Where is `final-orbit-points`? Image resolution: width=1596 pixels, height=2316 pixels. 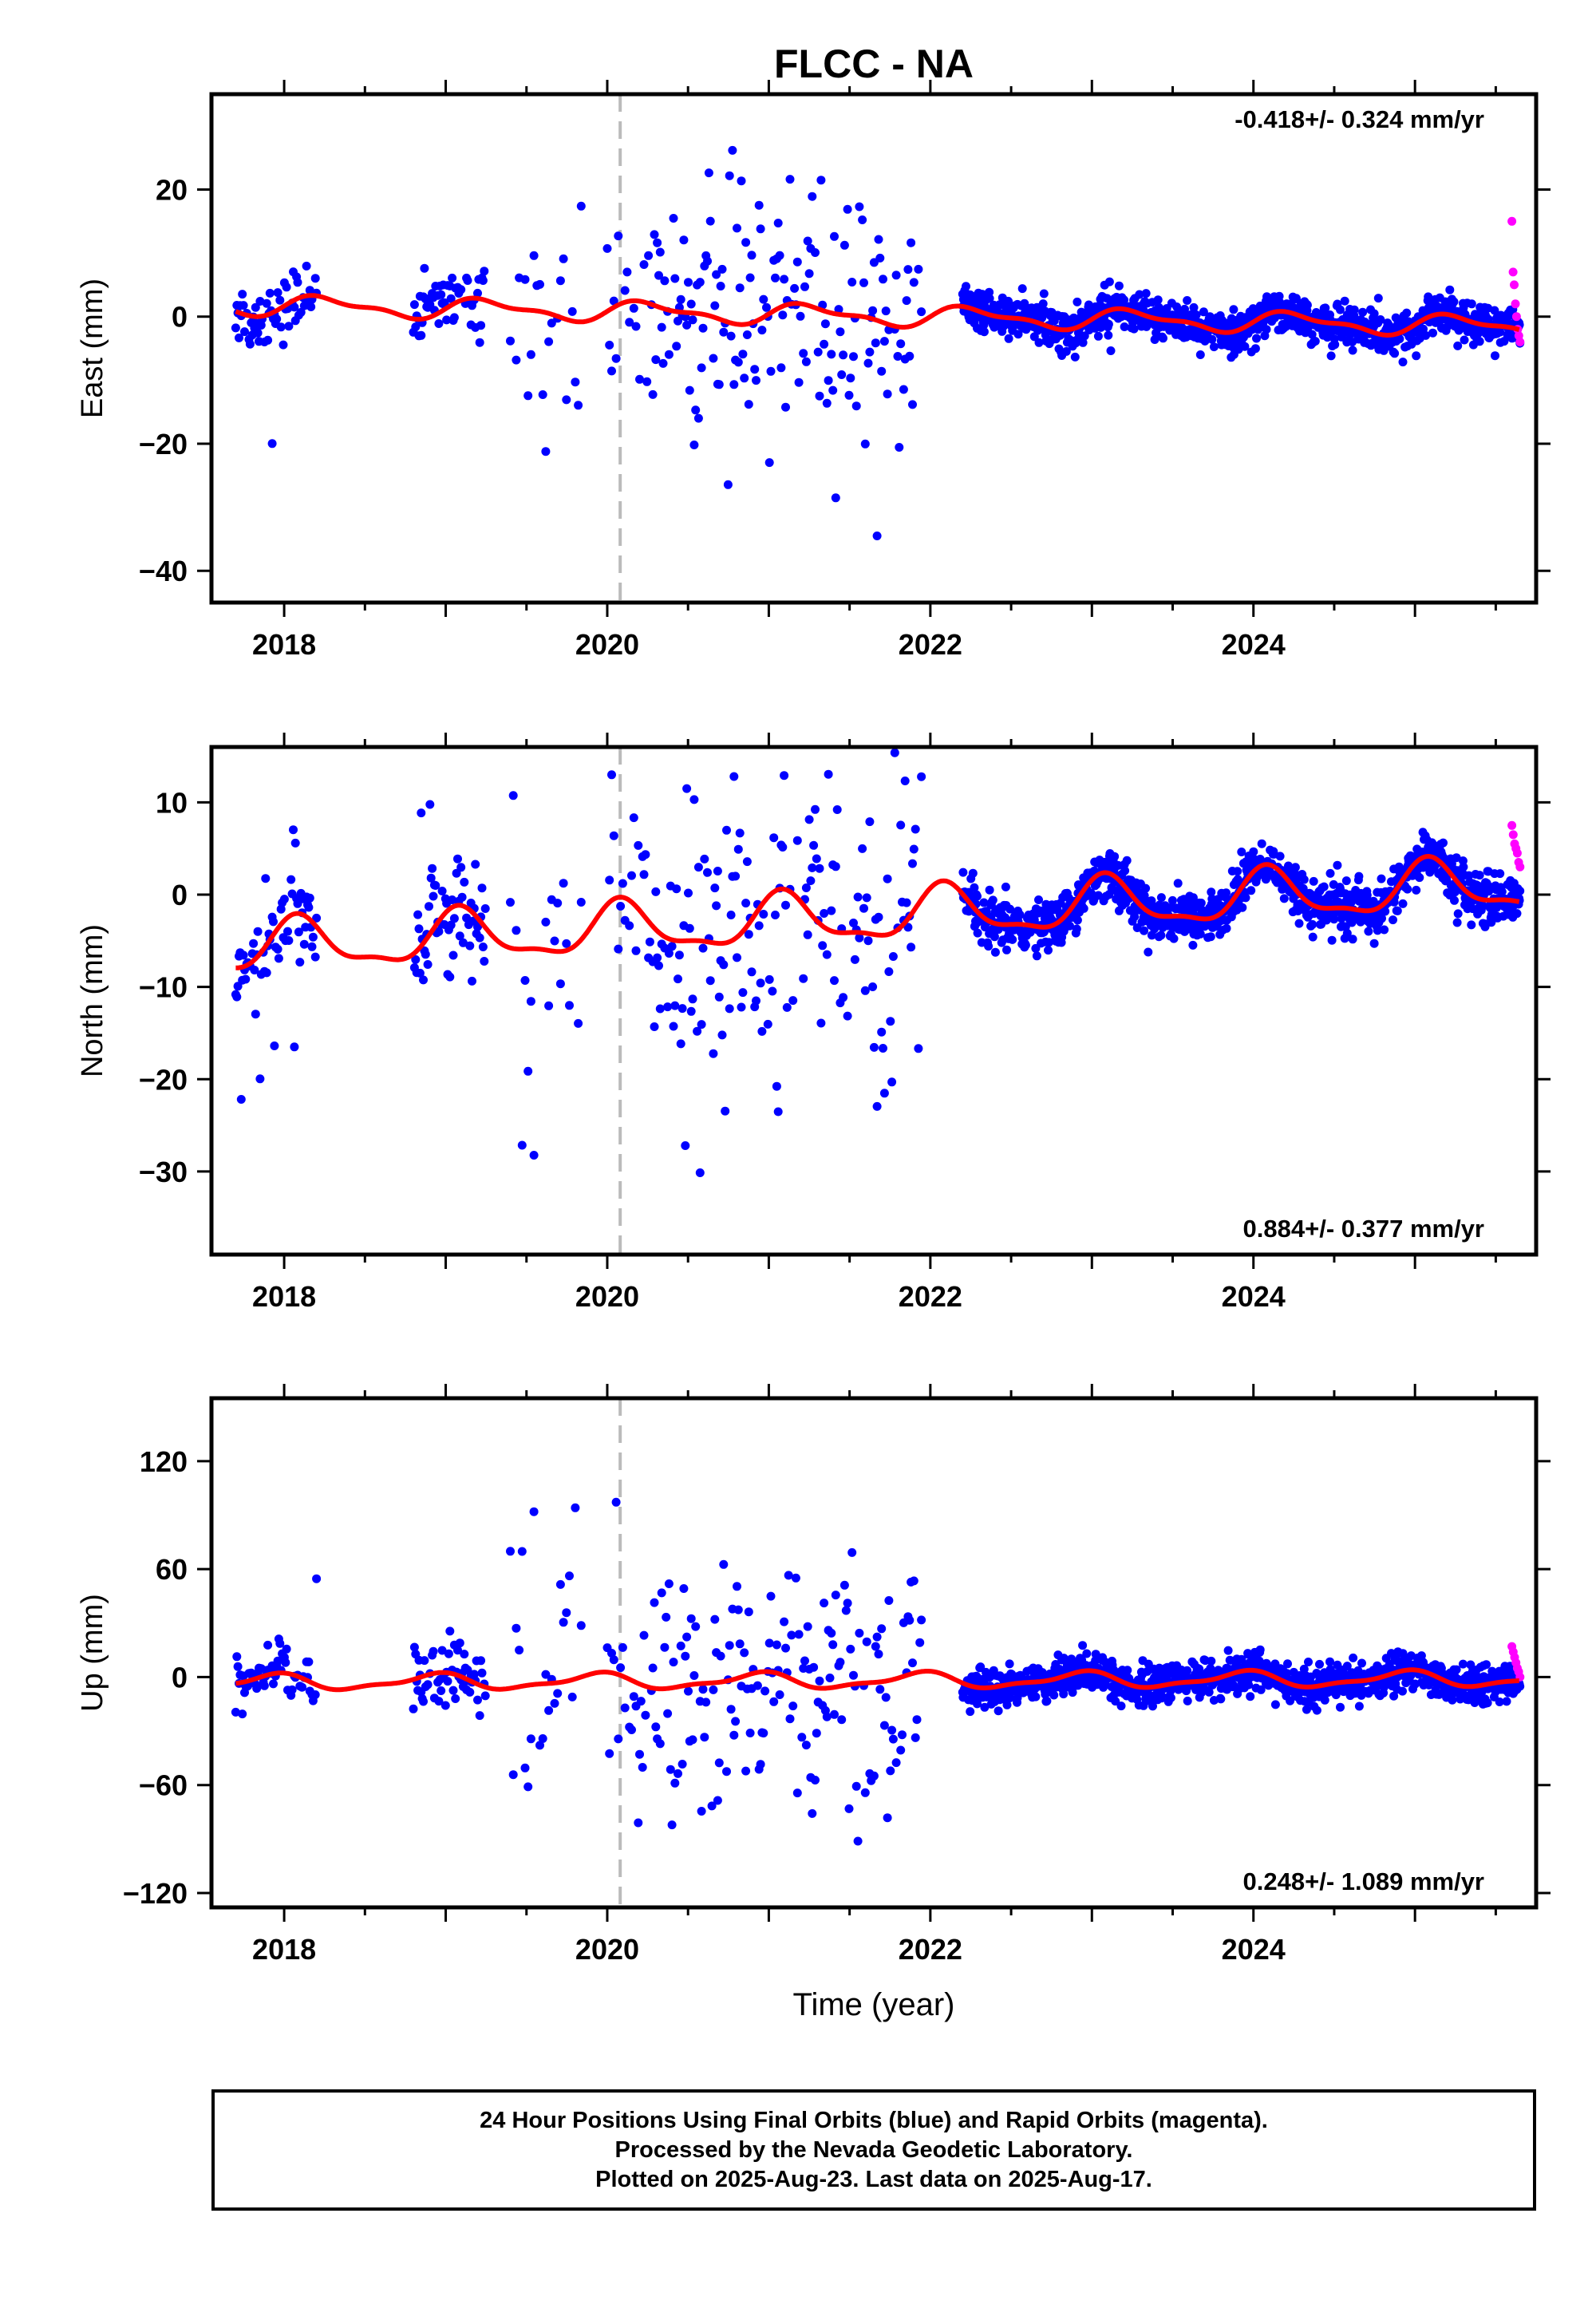
final-orbit-points is located at coordinates (878, 1672).